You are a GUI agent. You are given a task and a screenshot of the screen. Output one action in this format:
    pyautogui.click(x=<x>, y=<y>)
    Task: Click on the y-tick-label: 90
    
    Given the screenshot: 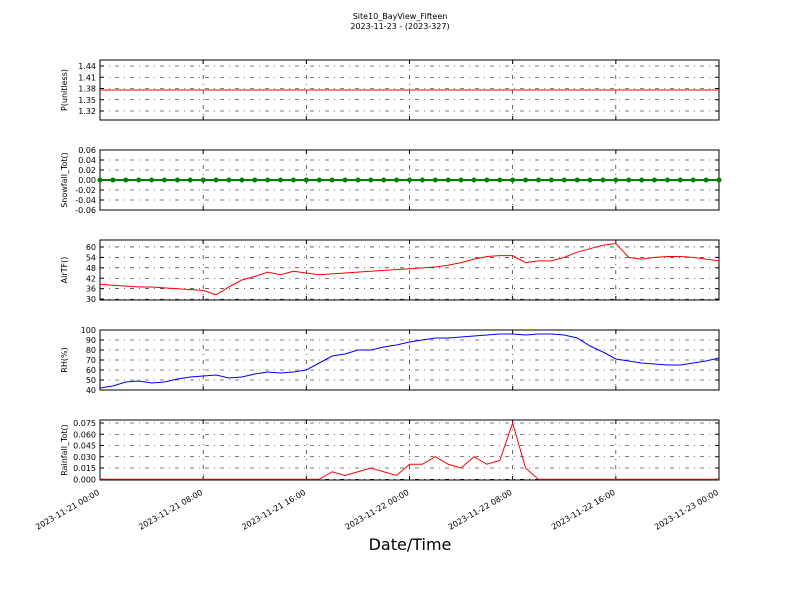 What is the action you would take?
    pyautogui.click(x=91, y=340)
    